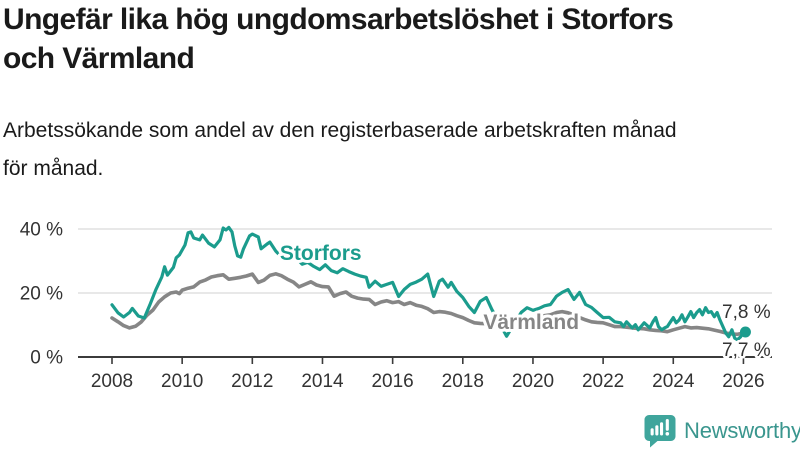  I want to click on series-label-storfors: Storfors, so click(321, 253).